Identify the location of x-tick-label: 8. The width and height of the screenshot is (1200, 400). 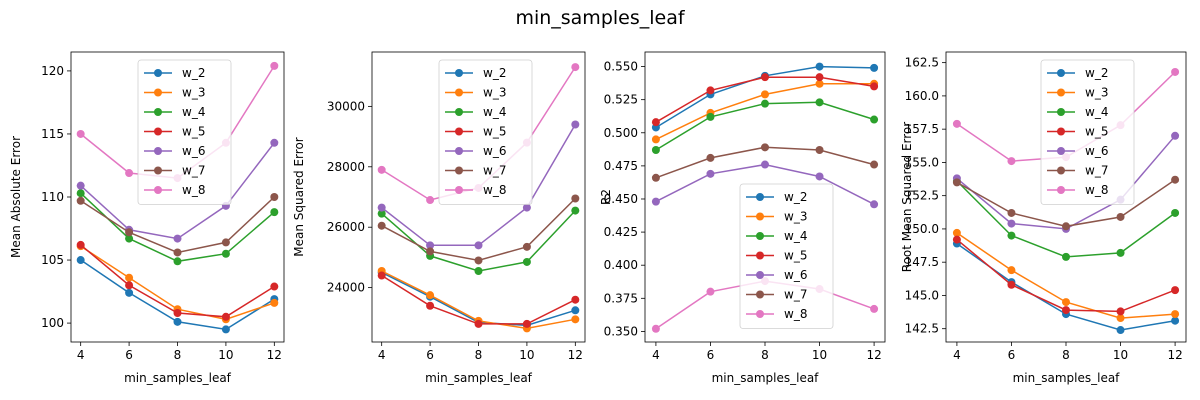
(479, 355).